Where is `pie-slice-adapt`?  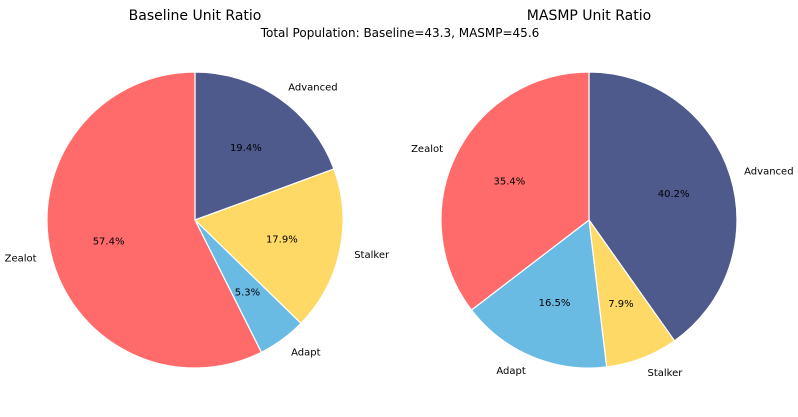 pie-slice-adapt is located at coordinates (539, 293).